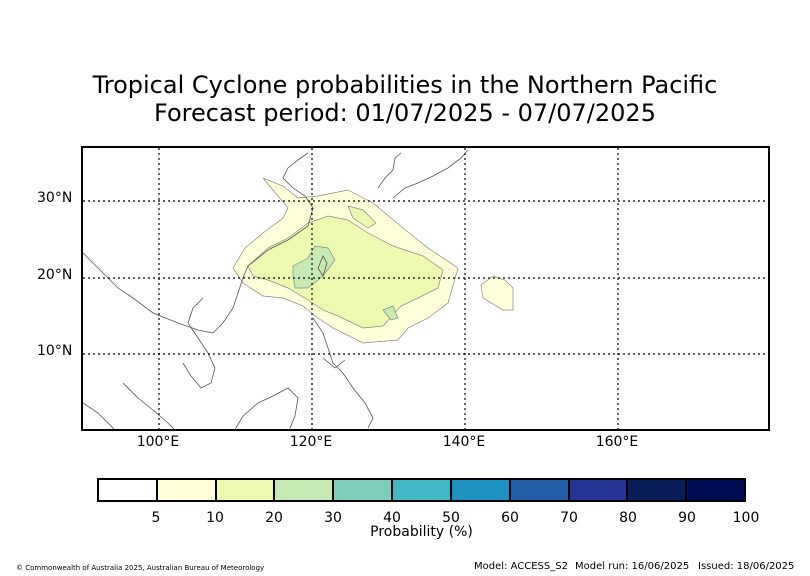 The image size is (810, 576). What do you see at coordinates (148, 405) in the screenshot?
I see `coast-malay` at bounding box center [148, 405].